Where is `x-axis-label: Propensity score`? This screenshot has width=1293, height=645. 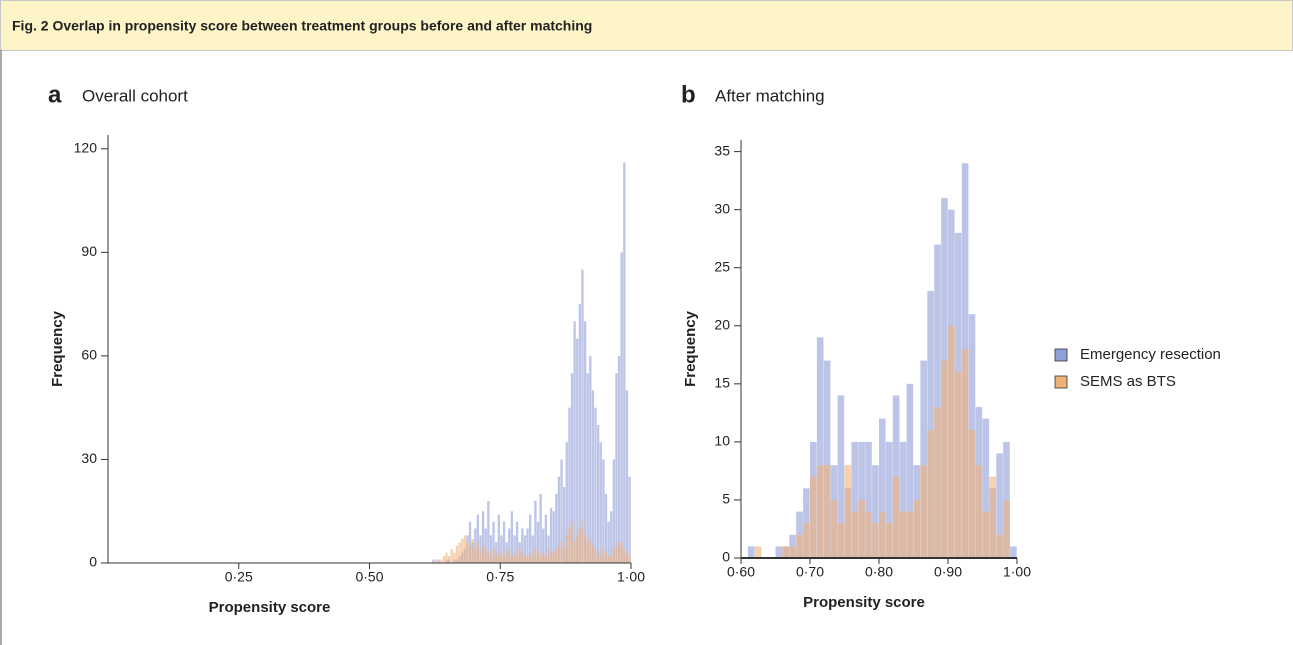 x-axis-label: Propensity score is located at coordinates (270, 607).